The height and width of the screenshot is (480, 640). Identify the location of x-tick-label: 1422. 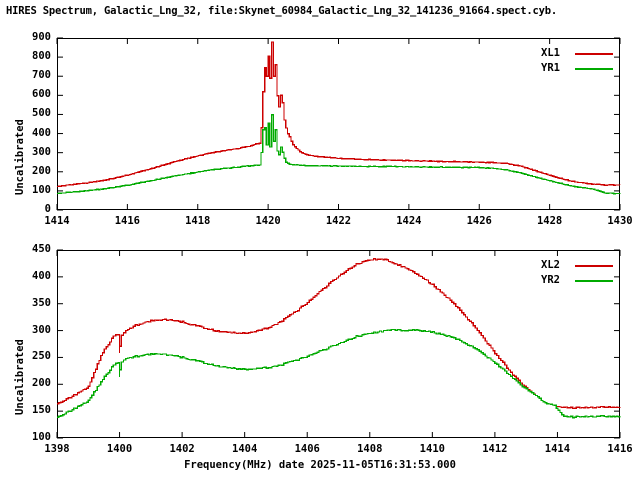
(338, 221).